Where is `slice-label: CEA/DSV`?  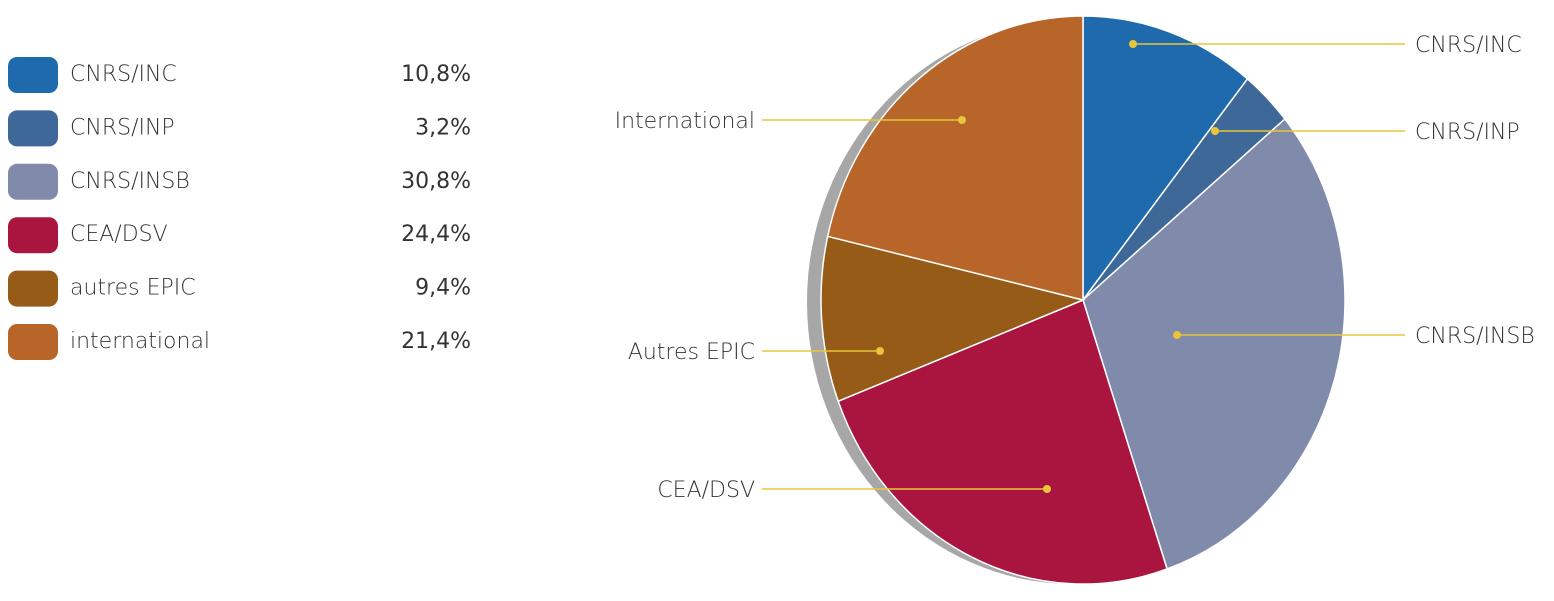
slice-label: CEA/DSV is located at coordinates (706, 490).